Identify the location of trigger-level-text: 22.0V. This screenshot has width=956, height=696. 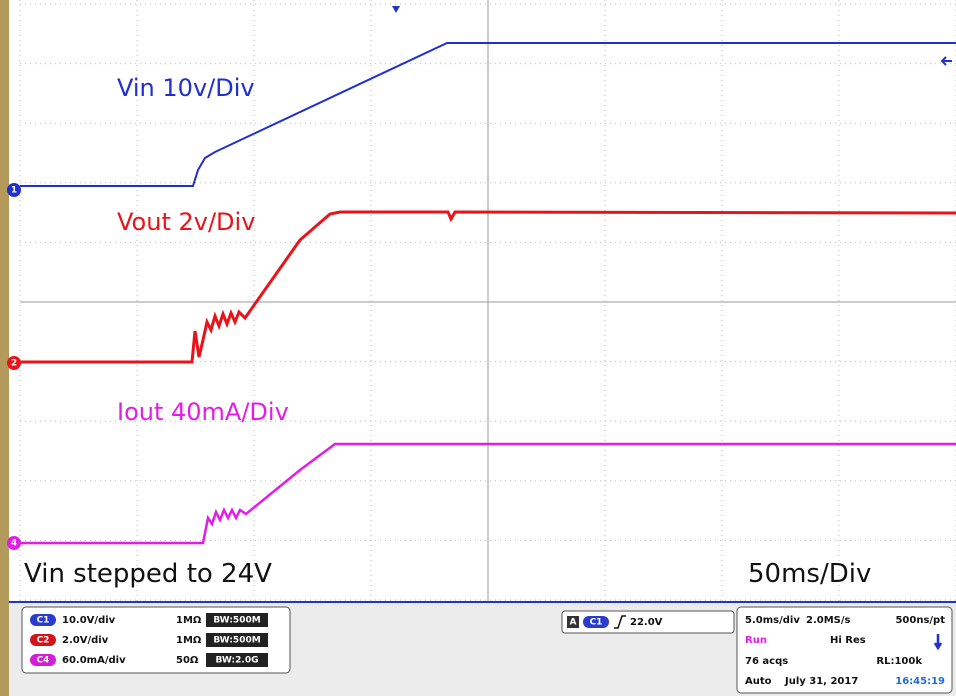
(646, 622).